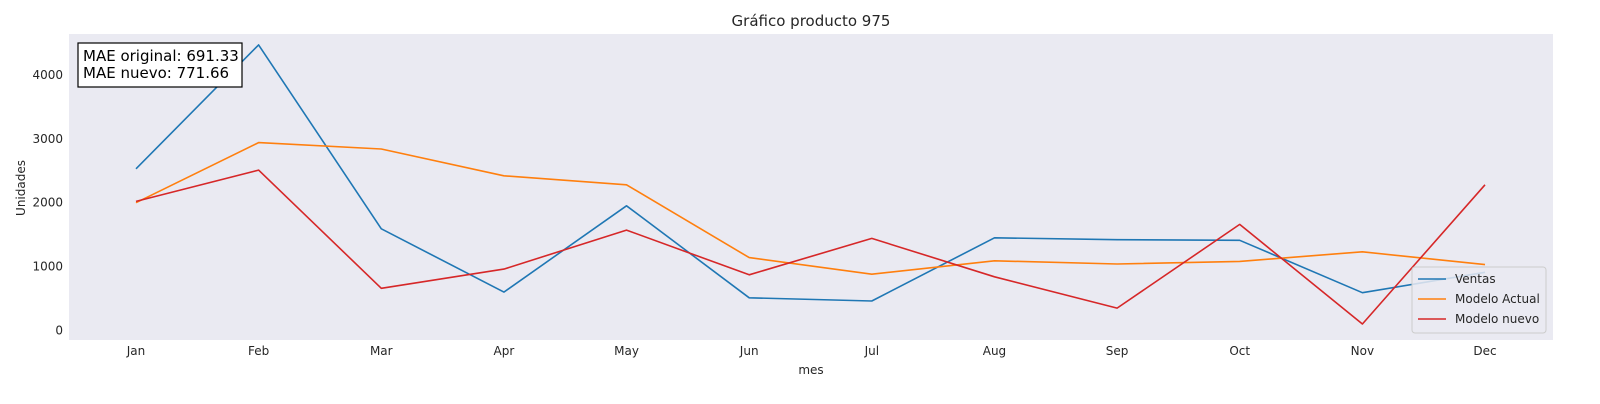 Image resolution: width=1600 pixels, height=404 pixels. I want to click on chart-title: Gráfico producto 975, so click(811, 21).